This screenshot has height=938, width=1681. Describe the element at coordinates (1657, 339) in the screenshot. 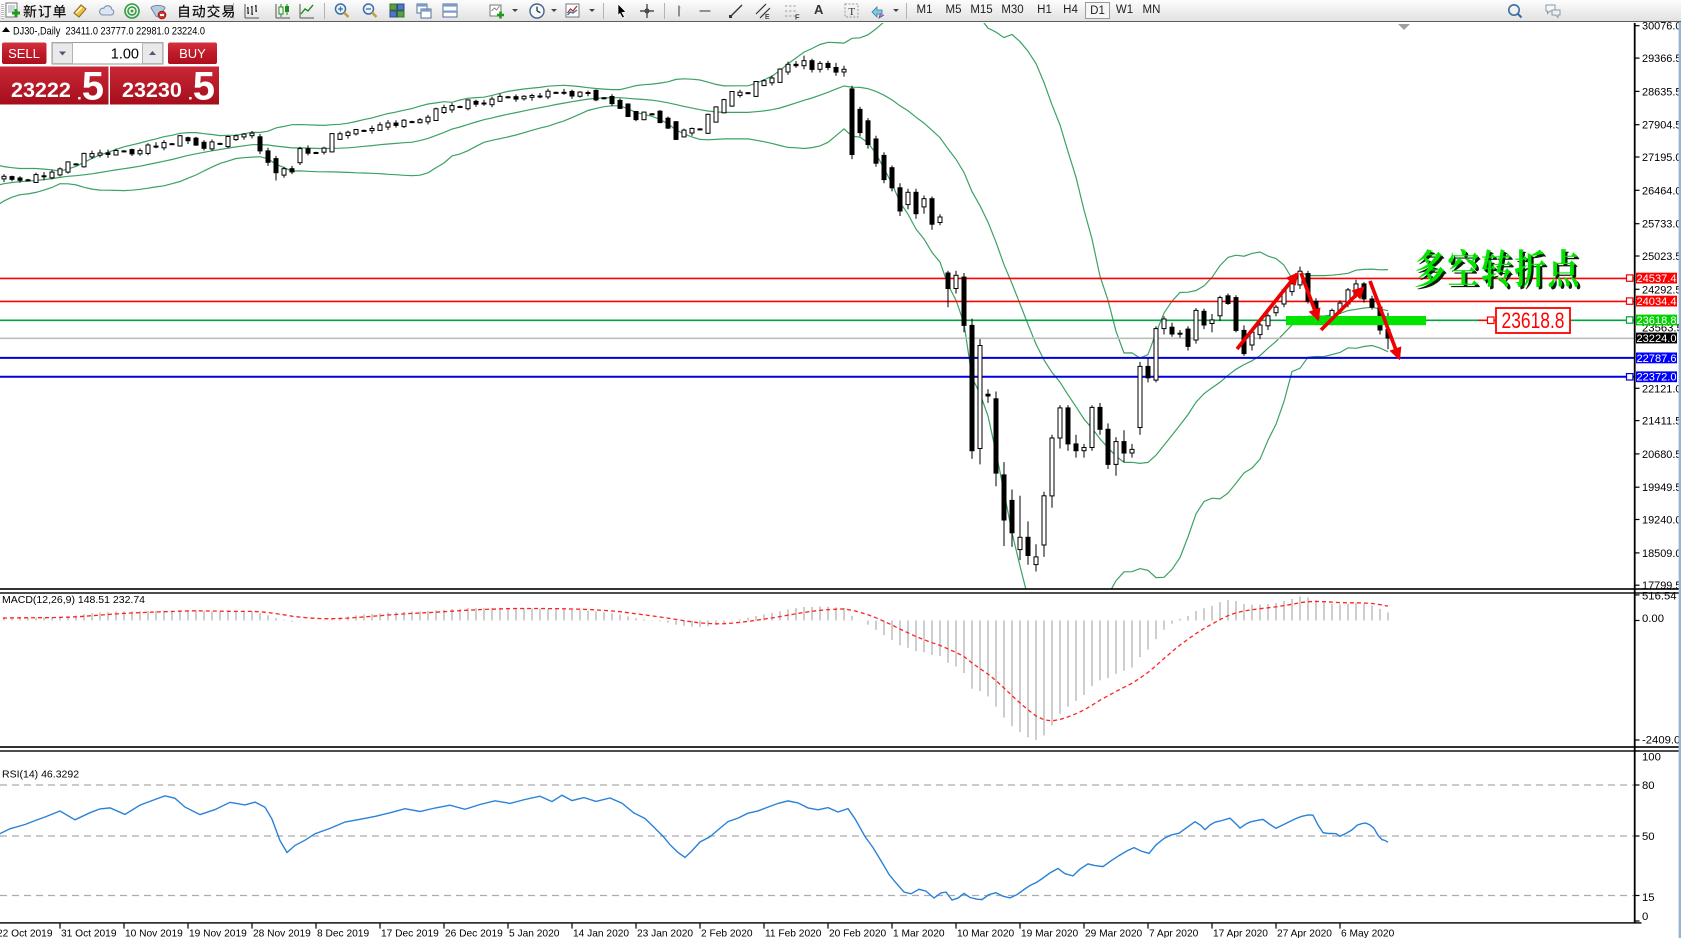

I see `svg-text: 23224.0` at that location.